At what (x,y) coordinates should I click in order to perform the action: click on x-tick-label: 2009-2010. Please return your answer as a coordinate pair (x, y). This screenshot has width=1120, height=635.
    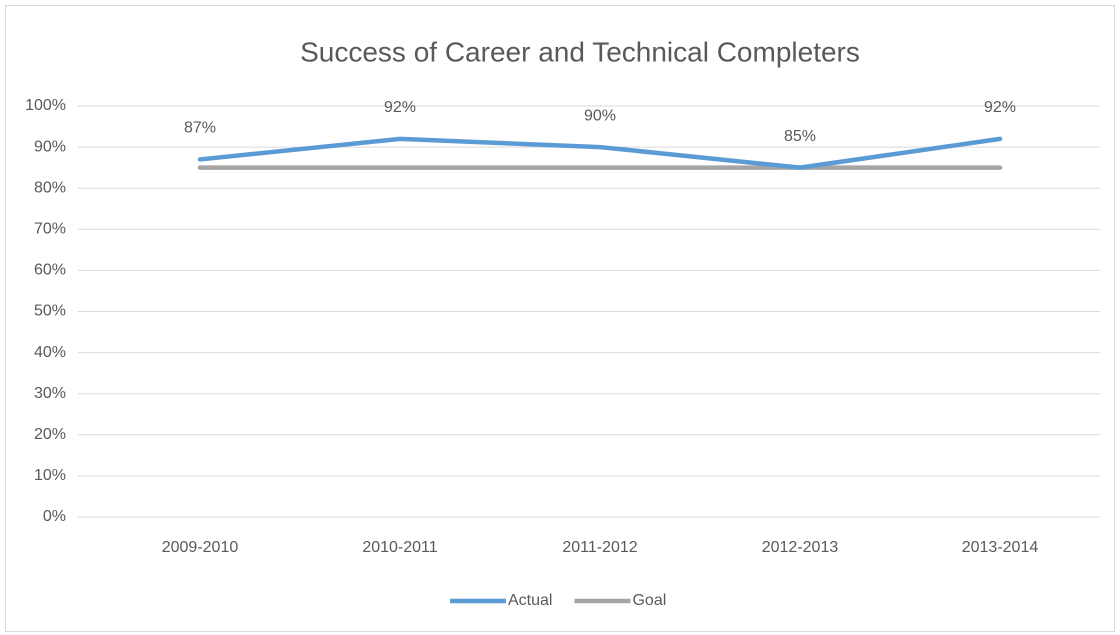
    Looking at the image, I should click on (200, 547).